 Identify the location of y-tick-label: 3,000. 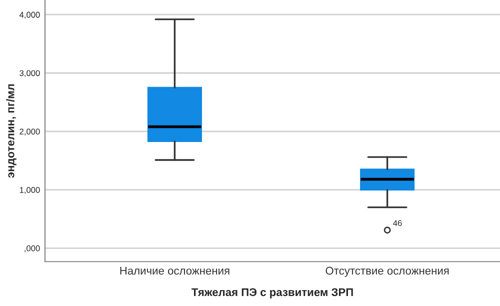
(30, 74).